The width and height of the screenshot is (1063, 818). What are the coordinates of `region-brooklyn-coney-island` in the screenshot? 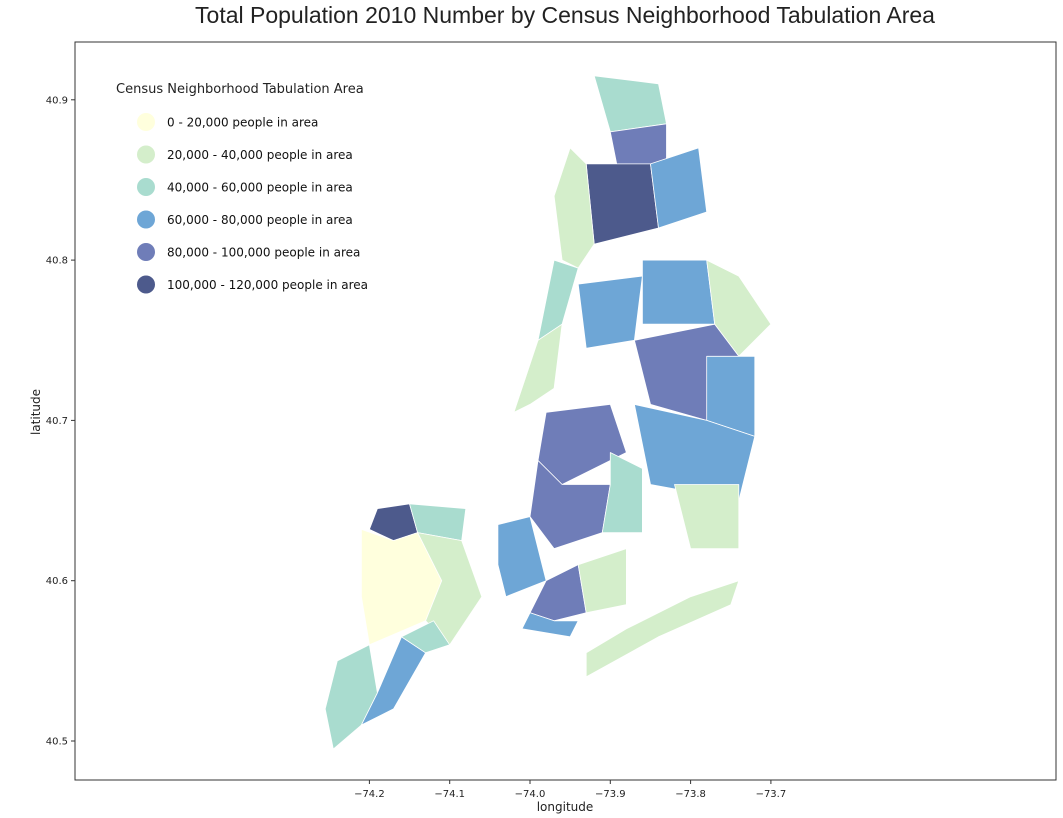 It's located at (550, 625).